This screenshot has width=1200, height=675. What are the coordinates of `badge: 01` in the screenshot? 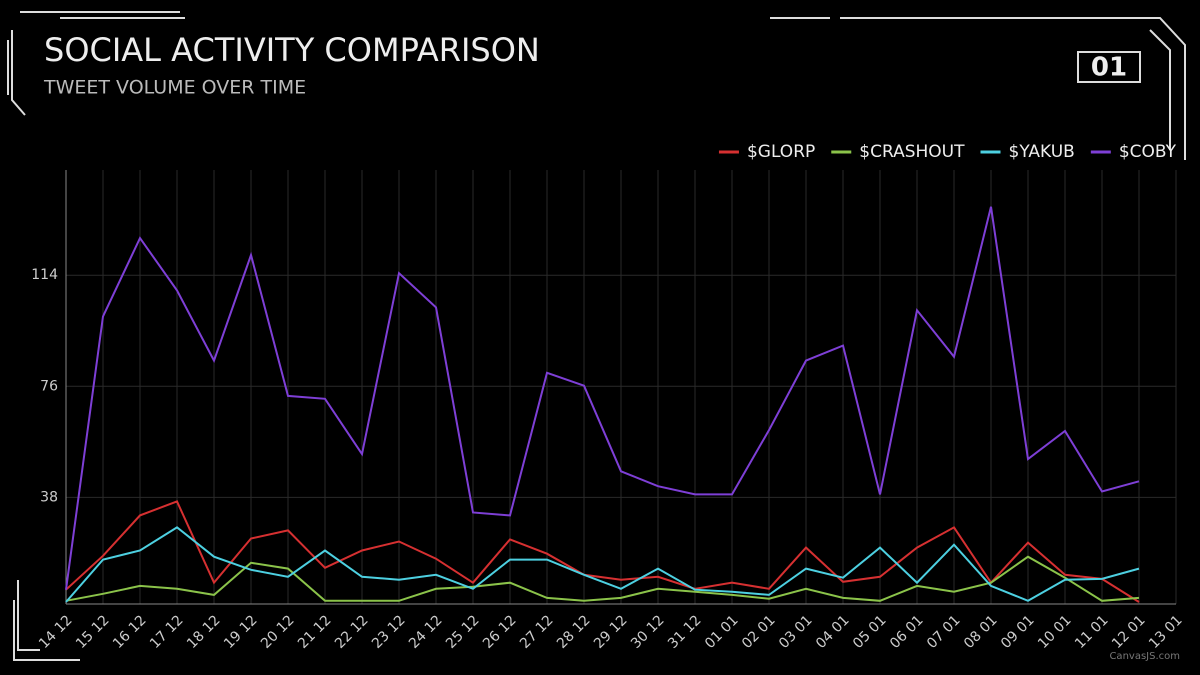 It's located at (1109, 68).